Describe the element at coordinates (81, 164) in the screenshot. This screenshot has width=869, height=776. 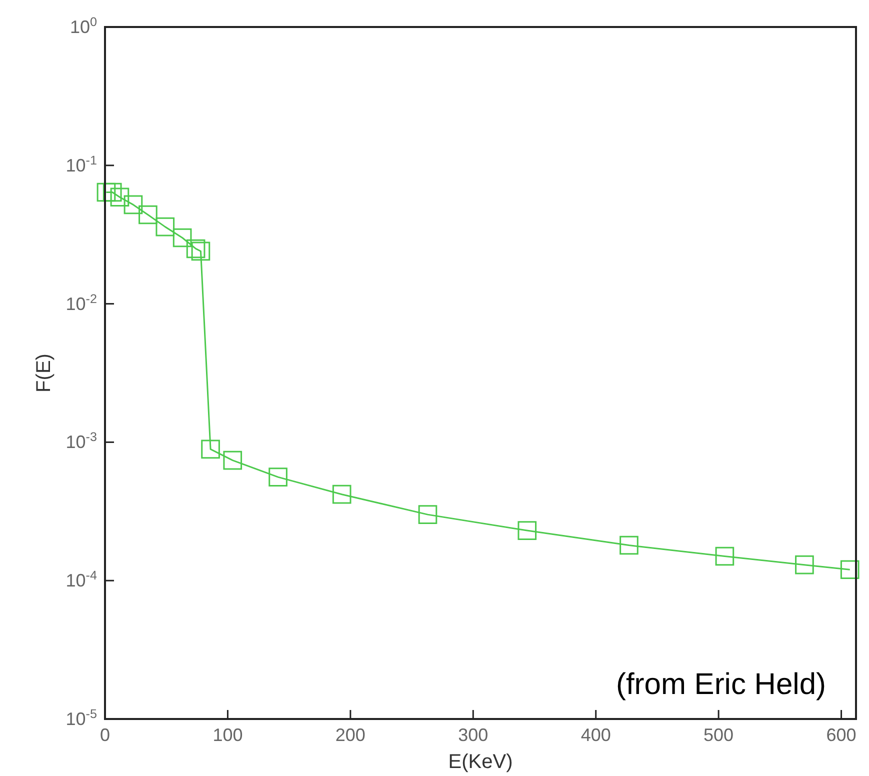
I see `y-tick-label: 10$^{-1}$` at that location.